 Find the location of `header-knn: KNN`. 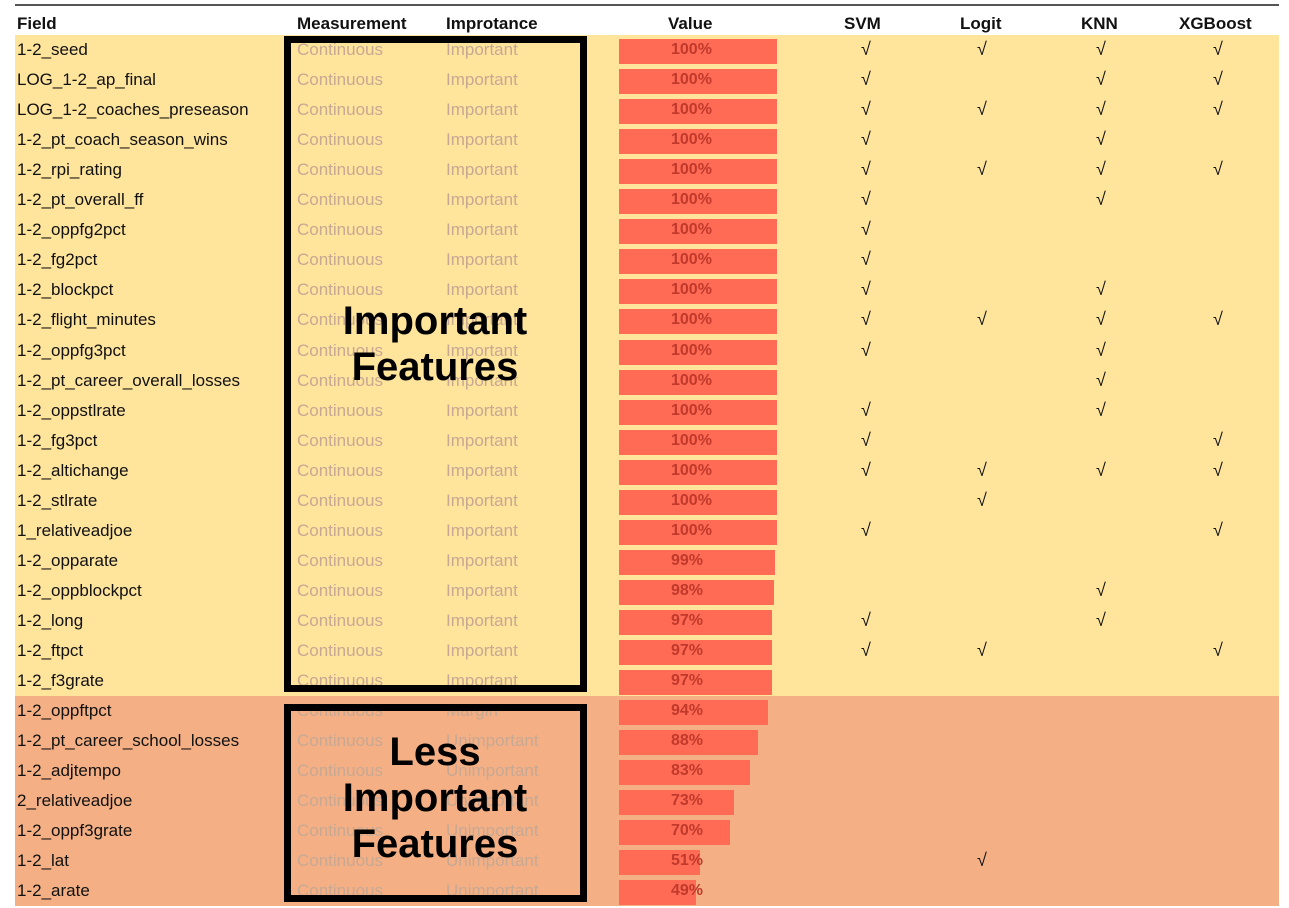

header-knn: KNN is located at coordinates (1099, 23).